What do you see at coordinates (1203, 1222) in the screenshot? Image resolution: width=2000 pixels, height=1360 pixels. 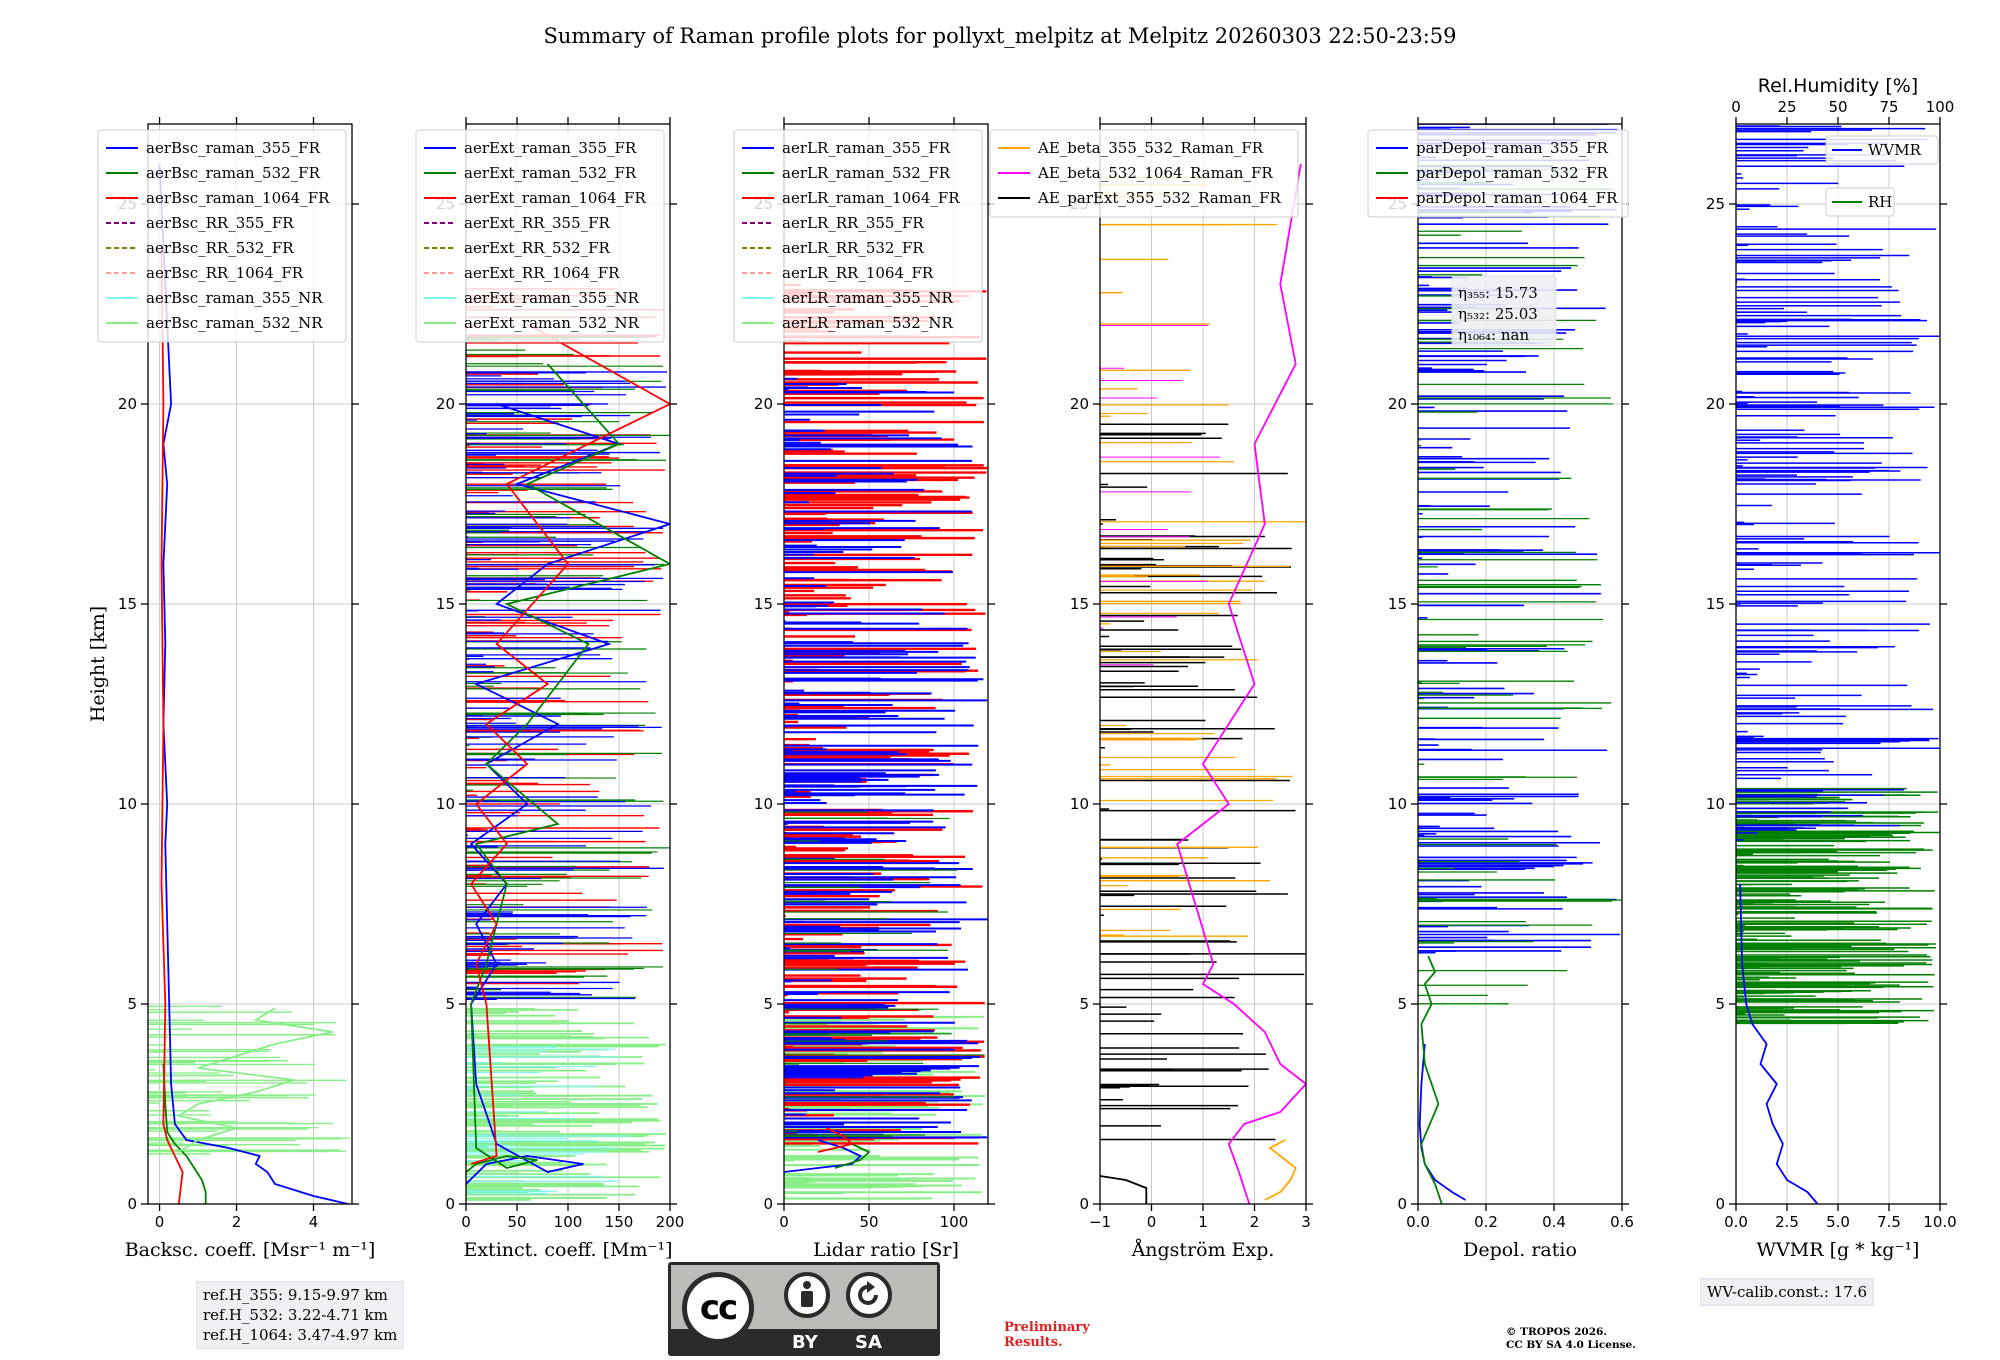 I see `x-tick-label: 1` at bounding box center [1203, 1222].